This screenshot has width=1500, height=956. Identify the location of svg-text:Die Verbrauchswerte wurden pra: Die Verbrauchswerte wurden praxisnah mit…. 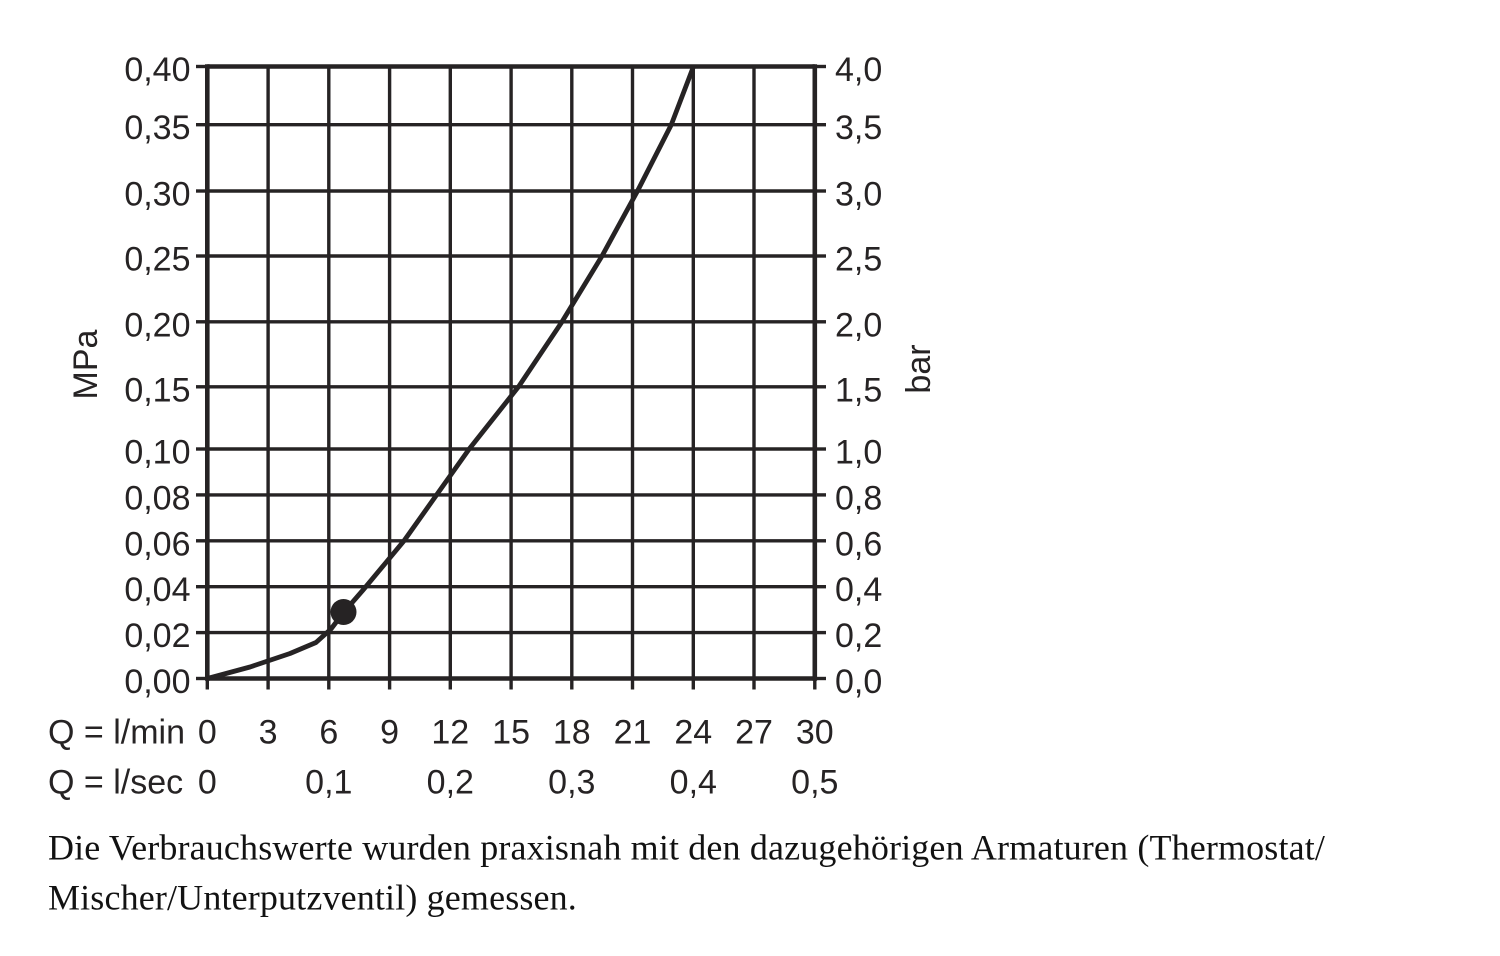
(686, 848).